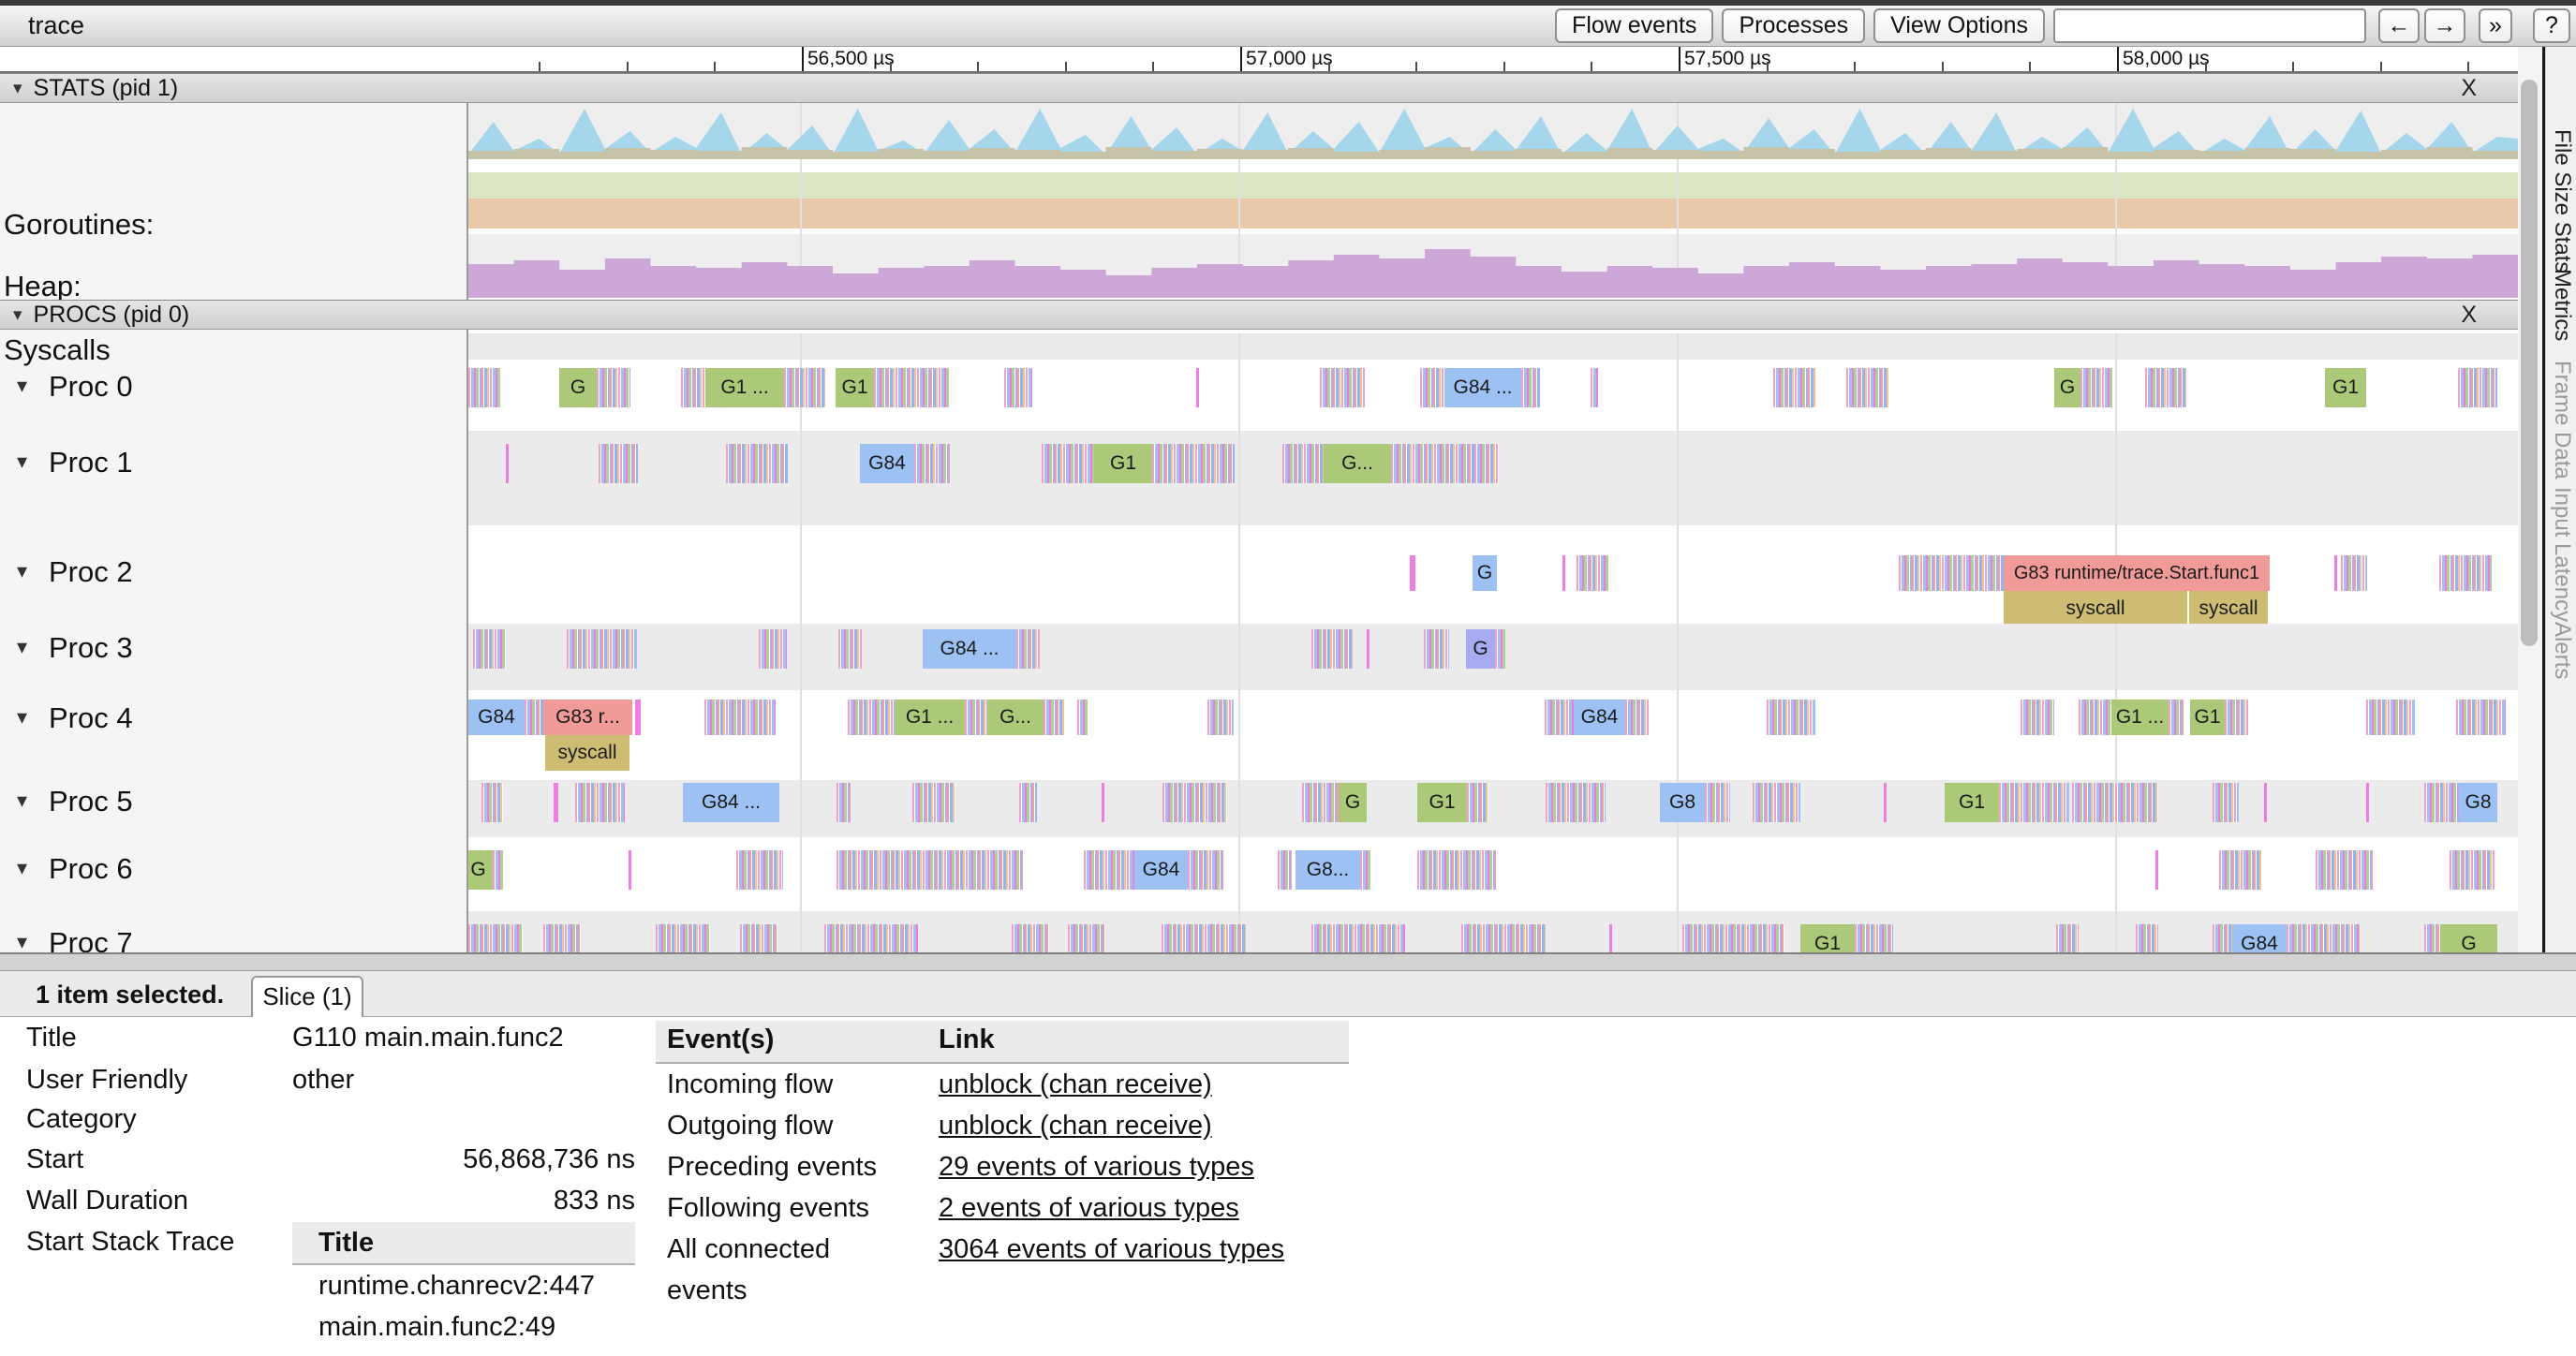 The width and height of the screenshot is (2576, 1356). I want to click on proc-track: G84 ... G G1 G8 G1 G8, so click(1493, 808).